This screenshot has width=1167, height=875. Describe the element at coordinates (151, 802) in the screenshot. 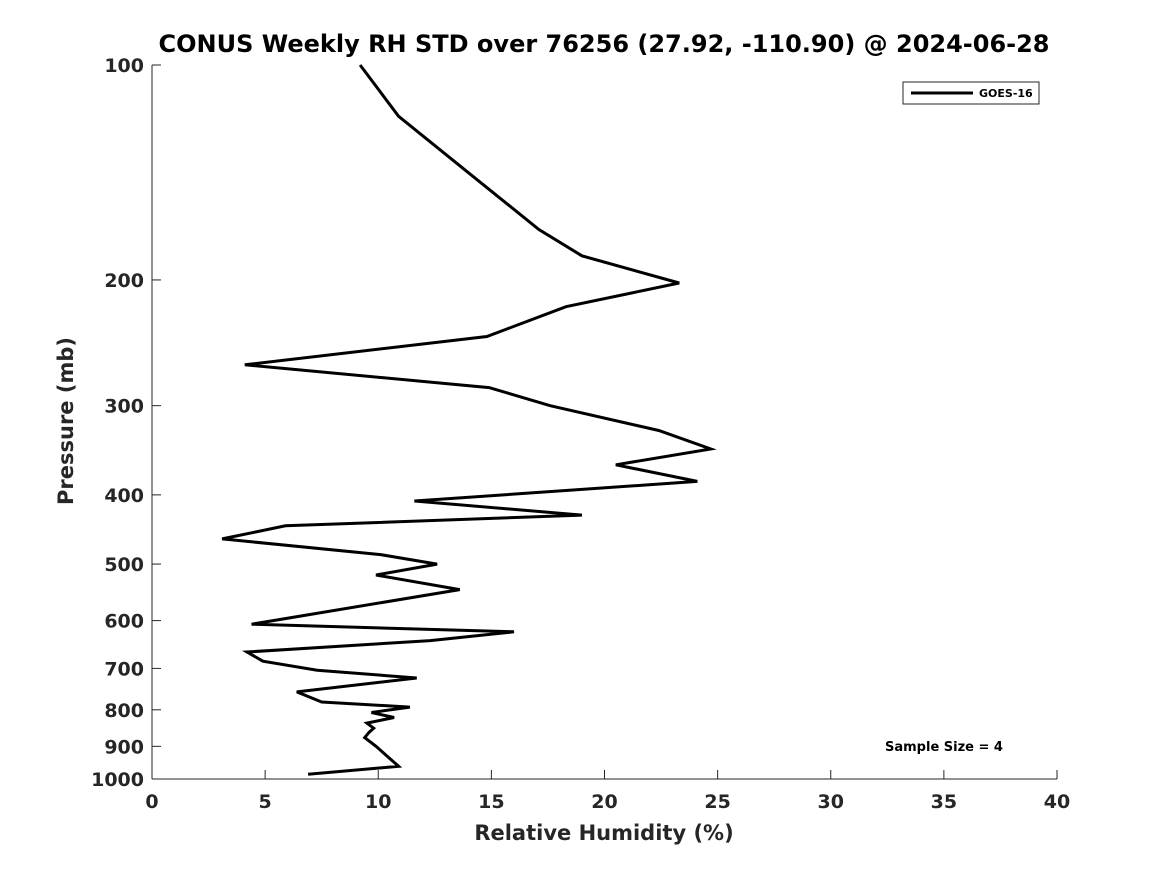

I see `x-tick-label: 0` at that location.